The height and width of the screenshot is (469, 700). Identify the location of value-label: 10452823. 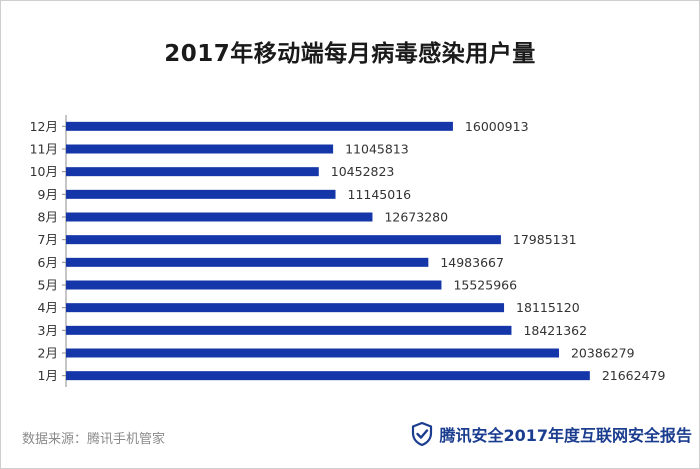
(363, 171).